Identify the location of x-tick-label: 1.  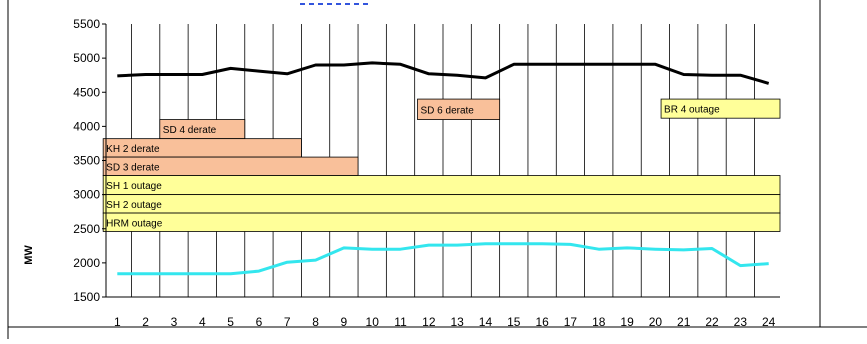
(117, 322).